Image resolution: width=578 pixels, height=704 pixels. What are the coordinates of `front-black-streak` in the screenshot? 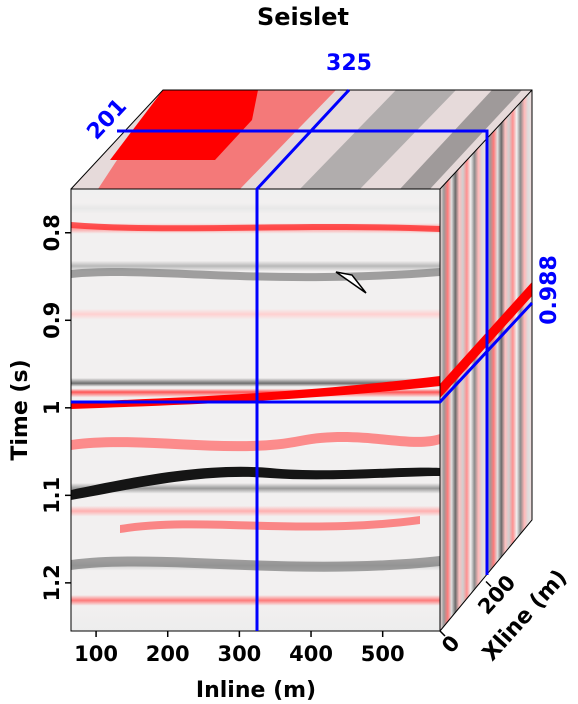 It's located at (255, 483).